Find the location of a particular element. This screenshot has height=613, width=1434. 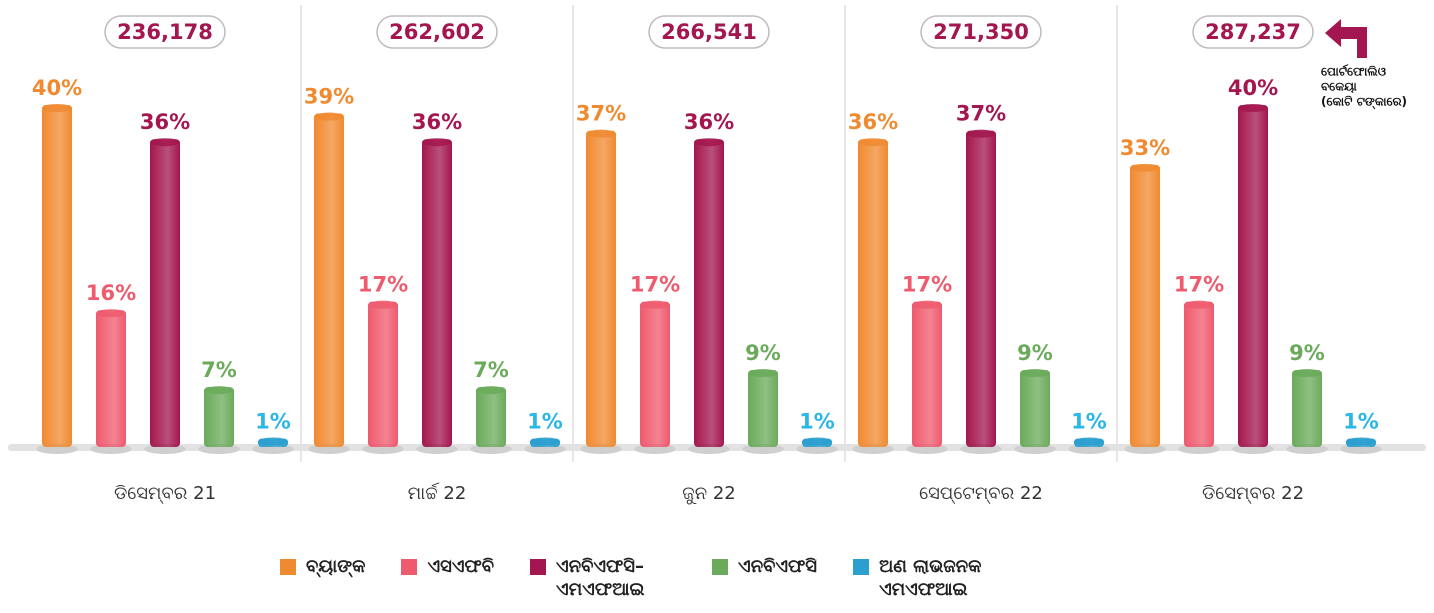

total-label: 271,350 is located at coordinates (981, 32).